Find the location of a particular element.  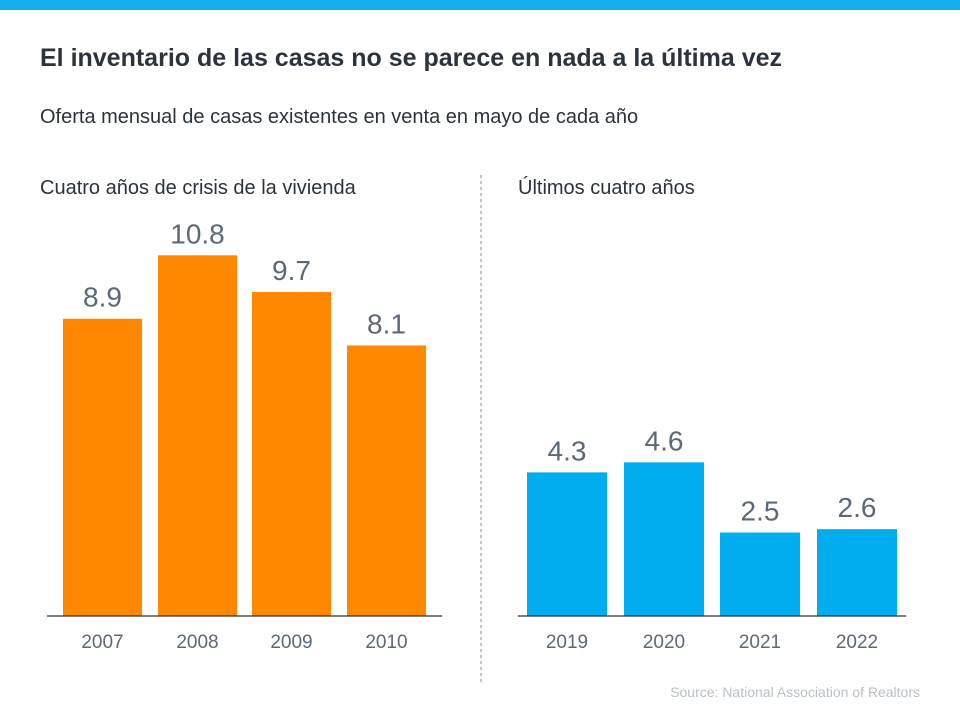

bar-2007 is located at coordinates (102, 467).